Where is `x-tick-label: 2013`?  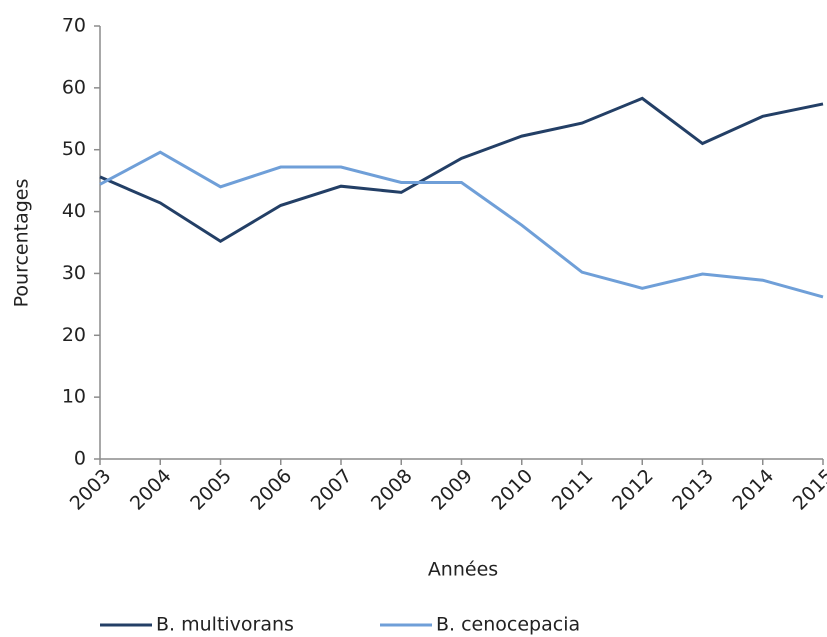
x-tick-label: 2013 is located at coordinates (693, 490).